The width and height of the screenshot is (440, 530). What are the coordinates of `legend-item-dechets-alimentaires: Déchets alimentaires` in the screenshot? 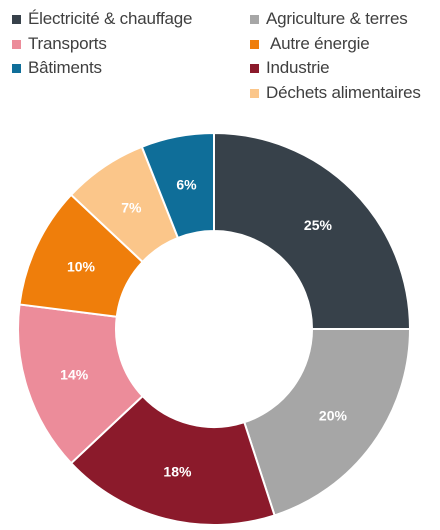 It's located at (335, 93).